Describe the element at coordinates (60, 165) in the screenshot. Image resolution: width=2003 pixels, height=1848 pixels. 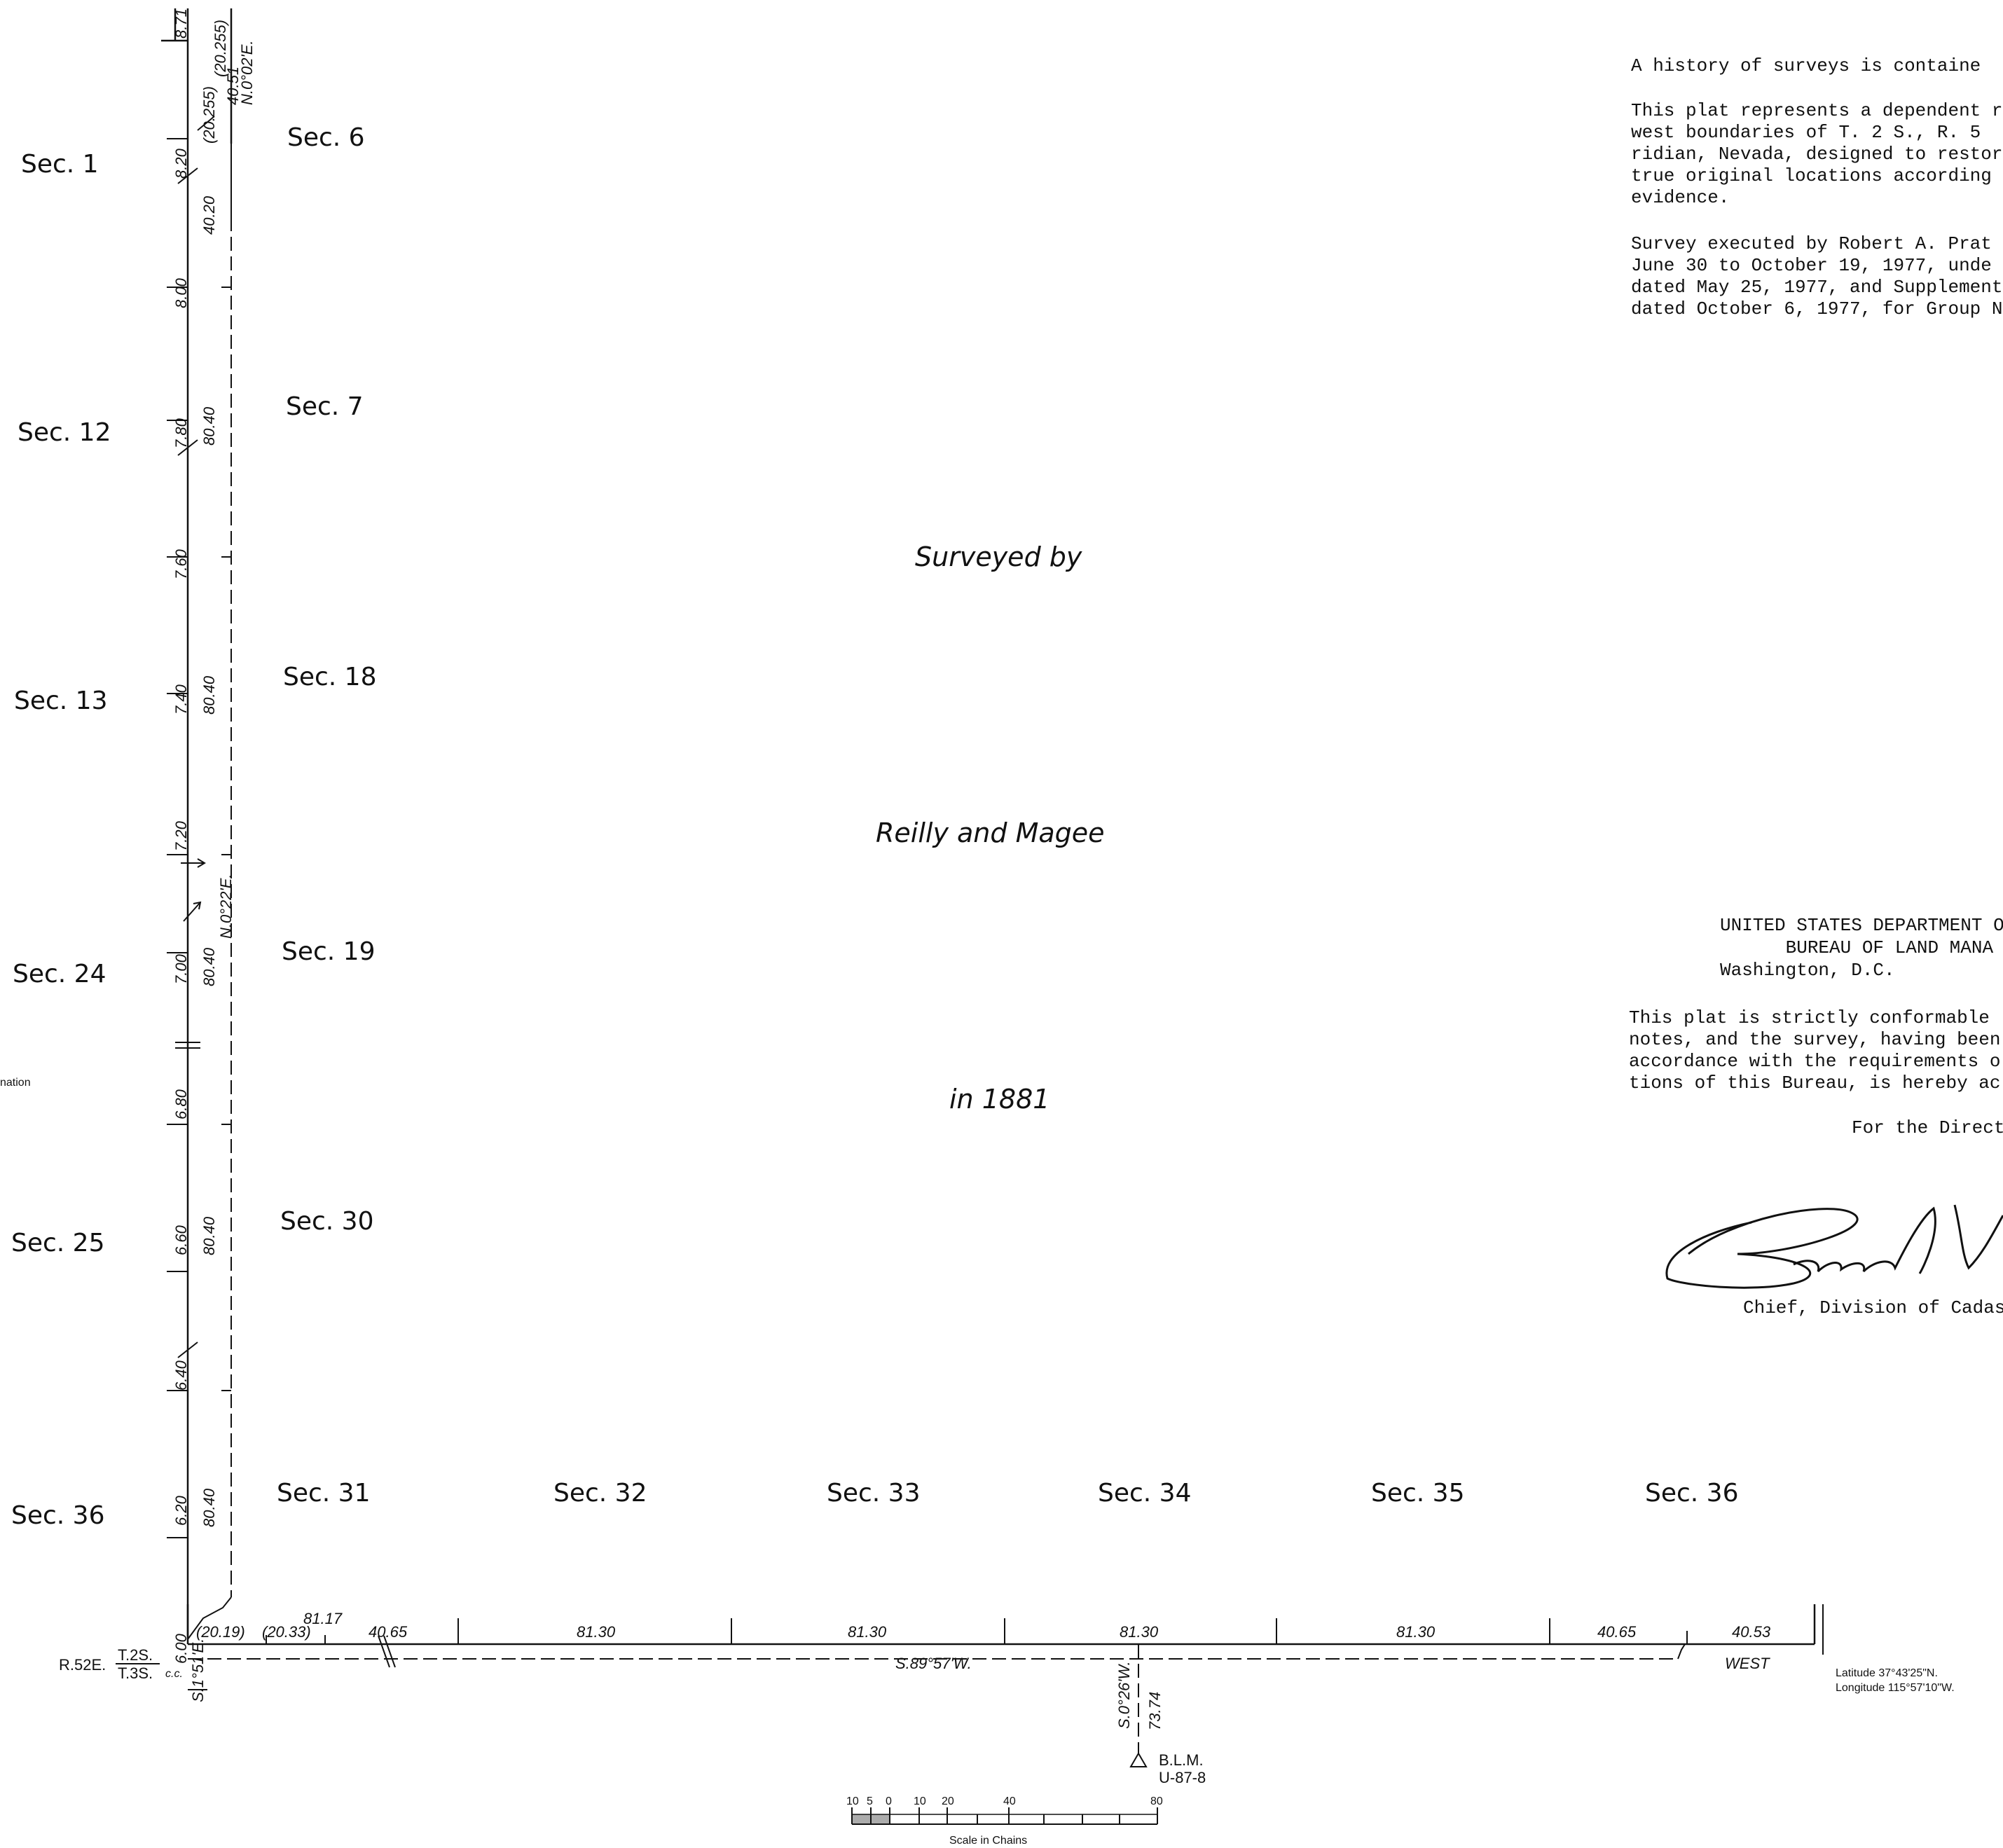
I see `section-label: Sec. 1` at that location.